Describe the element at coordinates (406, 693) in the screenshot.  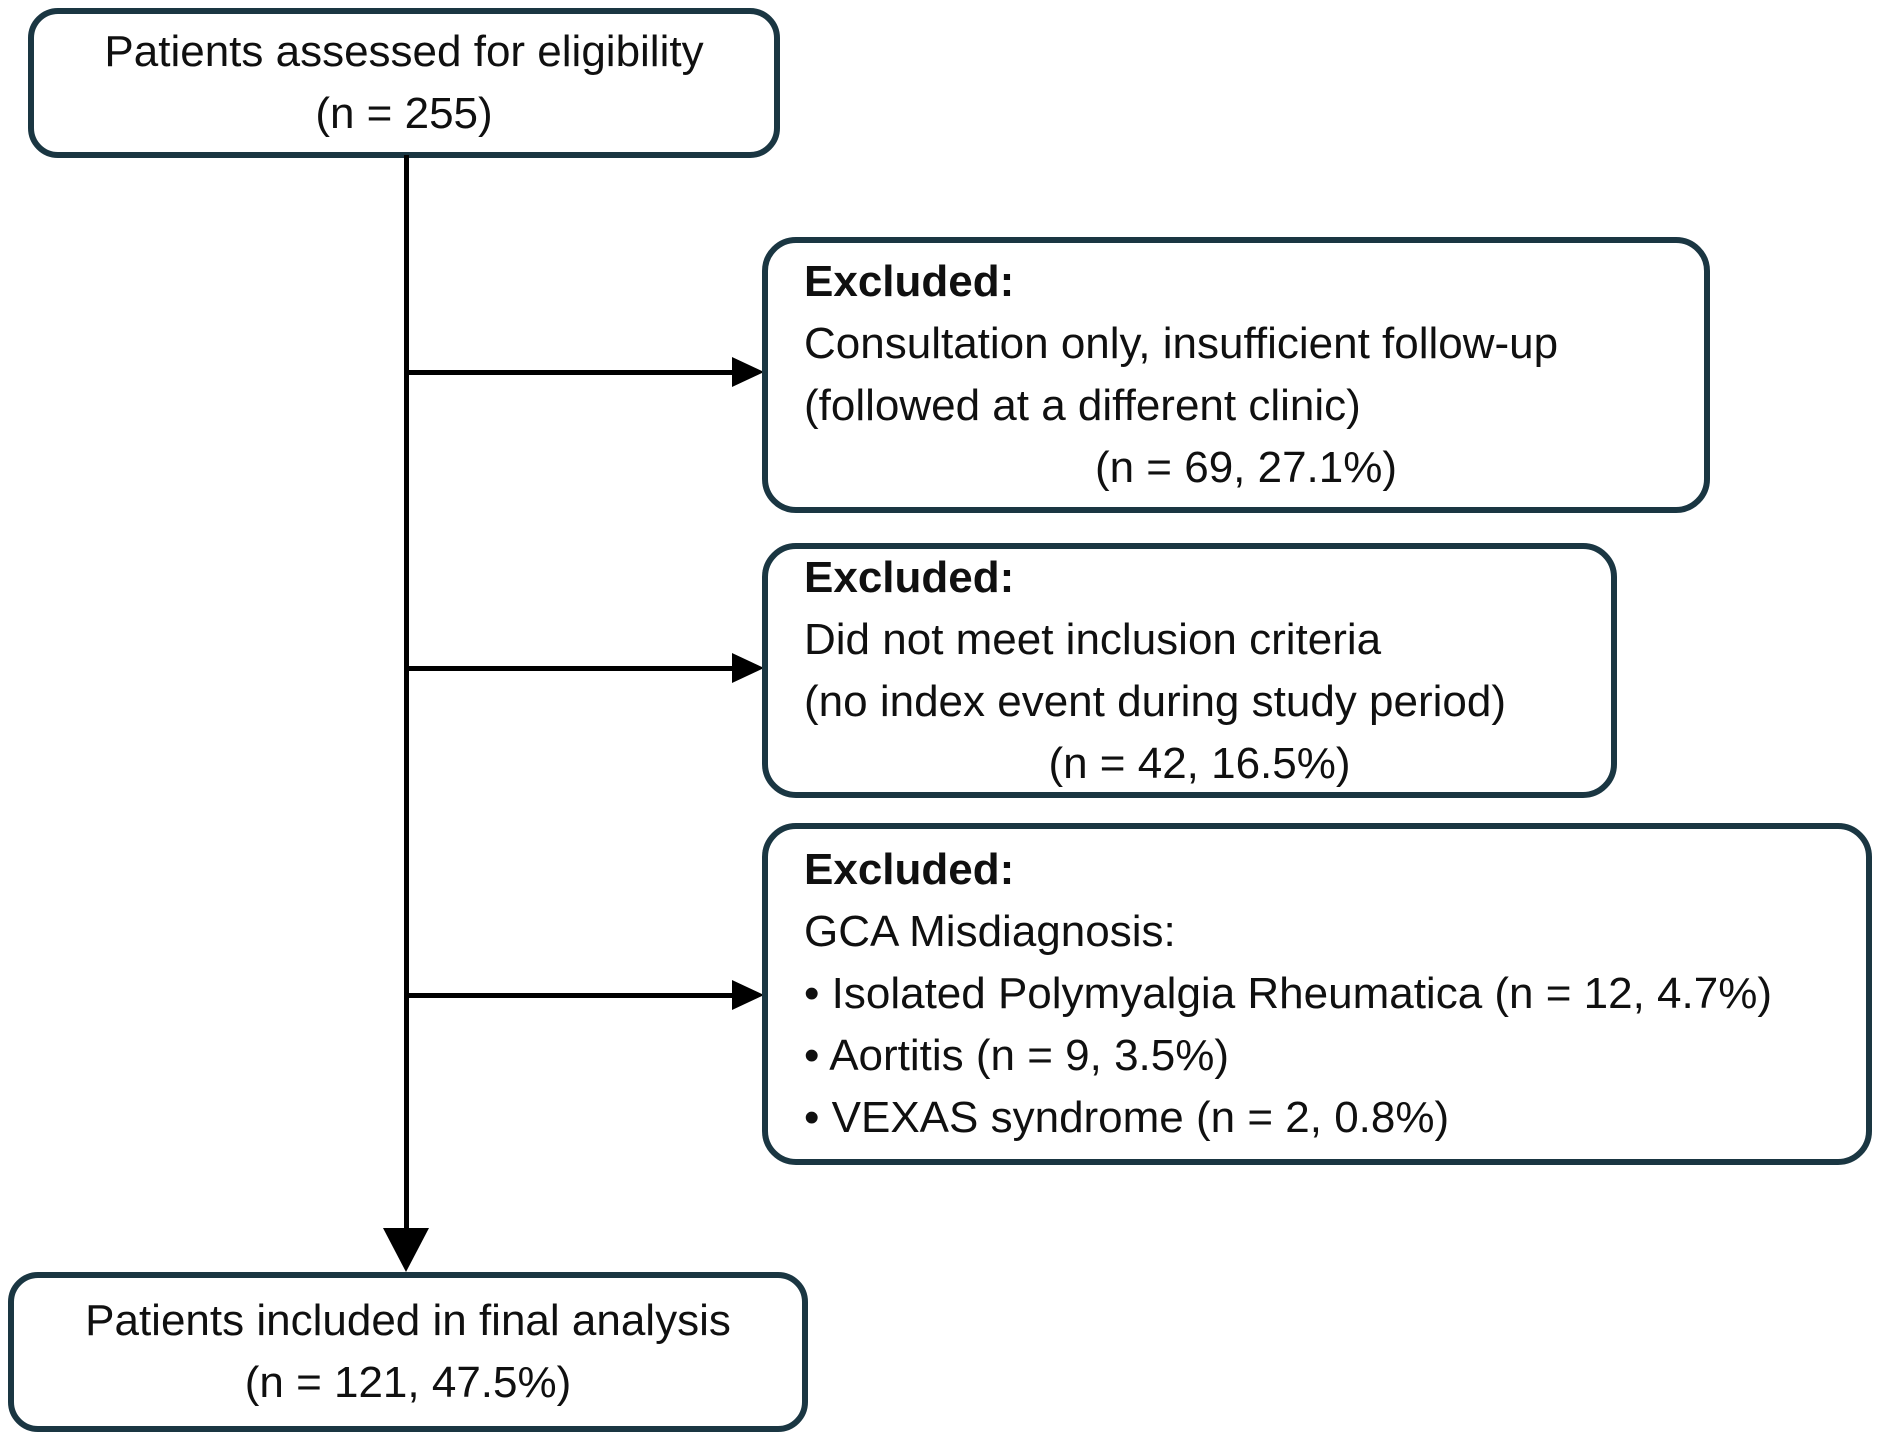
I see `main-flow-line` at that location.